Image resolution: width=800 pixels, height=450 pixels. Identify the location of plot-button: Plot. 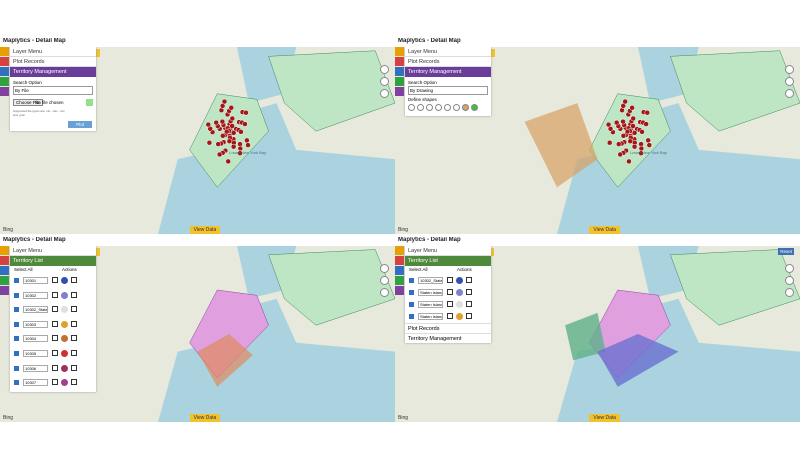
(80, 124).